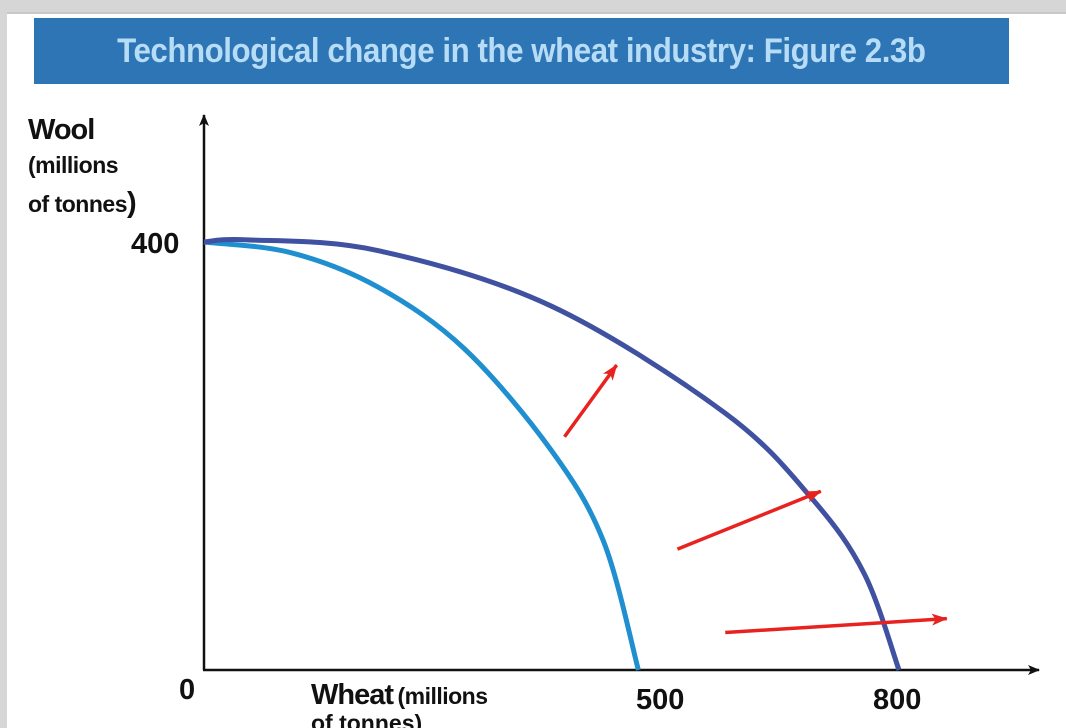  I want to click on y-tick-0: 0, so click(187, 690).